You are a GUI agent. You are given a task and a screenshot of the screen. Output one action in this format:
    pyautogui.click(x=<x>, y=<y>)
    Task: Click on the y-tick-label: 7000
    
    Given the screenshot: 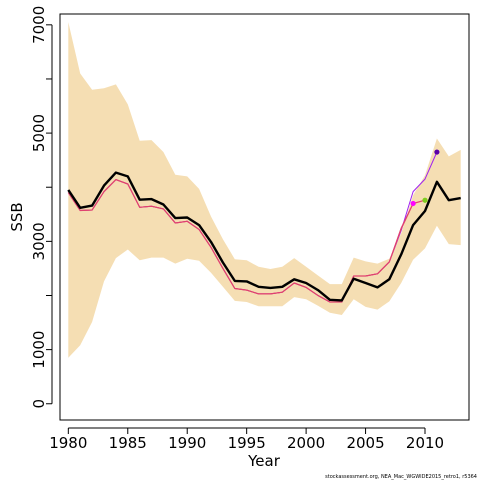 What is the action you would take?
    pyautogui.click(x=39, y=25)
    